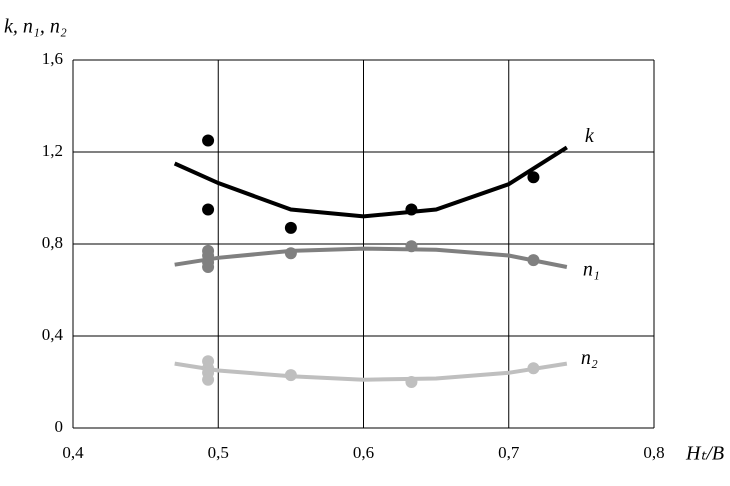  Describe the element at coordinates (589, 358) in the screenshot. I see `curve-label: n₂` at that location.